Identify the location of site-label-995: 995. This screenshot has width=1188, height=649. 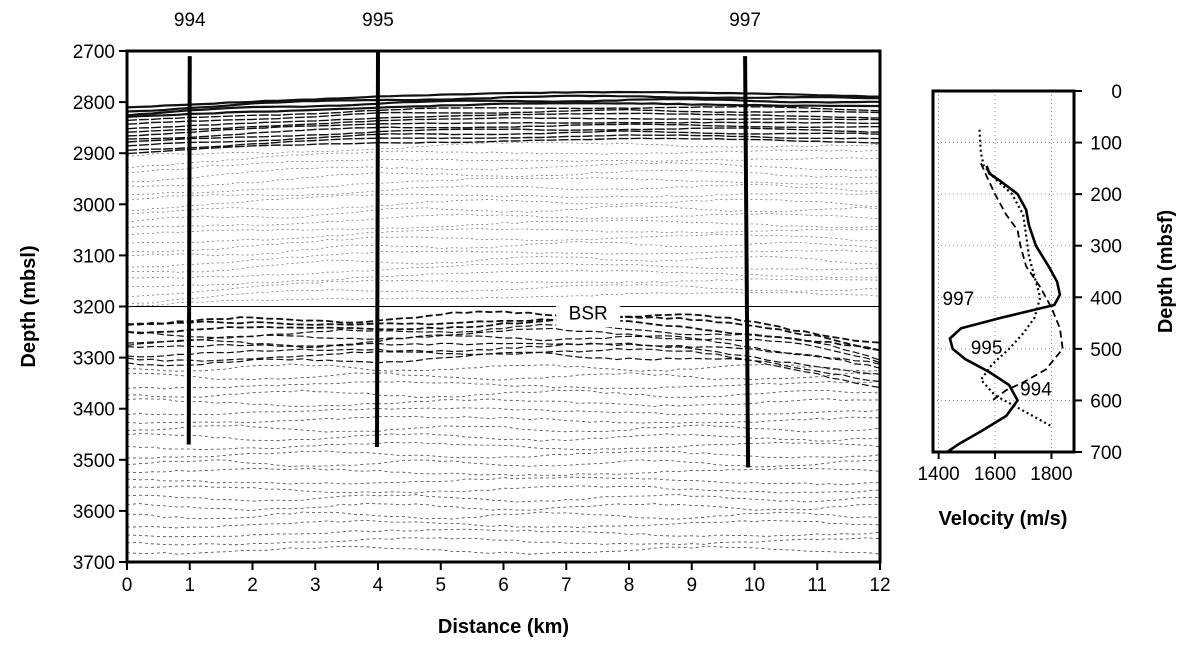
(378, 20).